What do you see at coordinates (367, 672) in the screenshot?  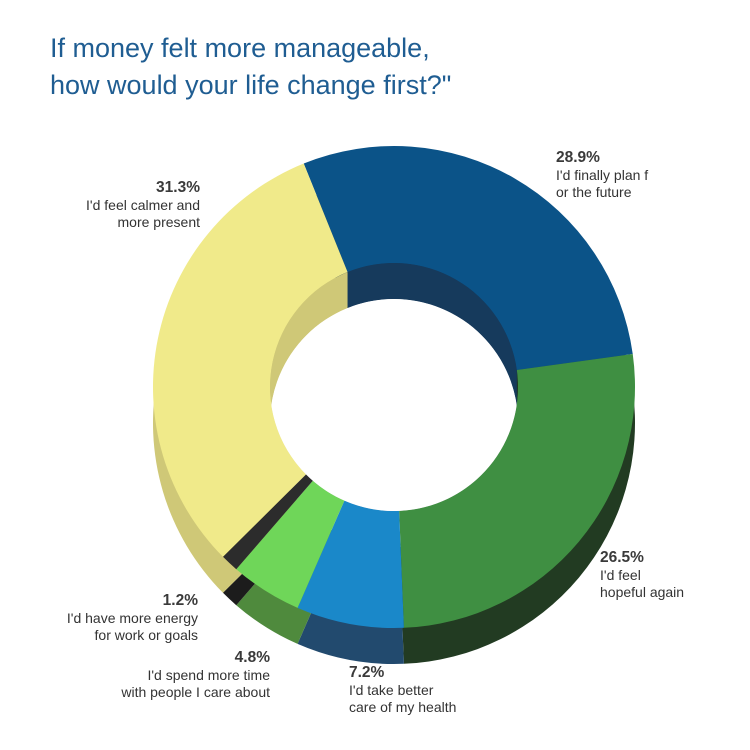 I see `slice-pct-health: 7.2%` at bounding box center [367, 672].